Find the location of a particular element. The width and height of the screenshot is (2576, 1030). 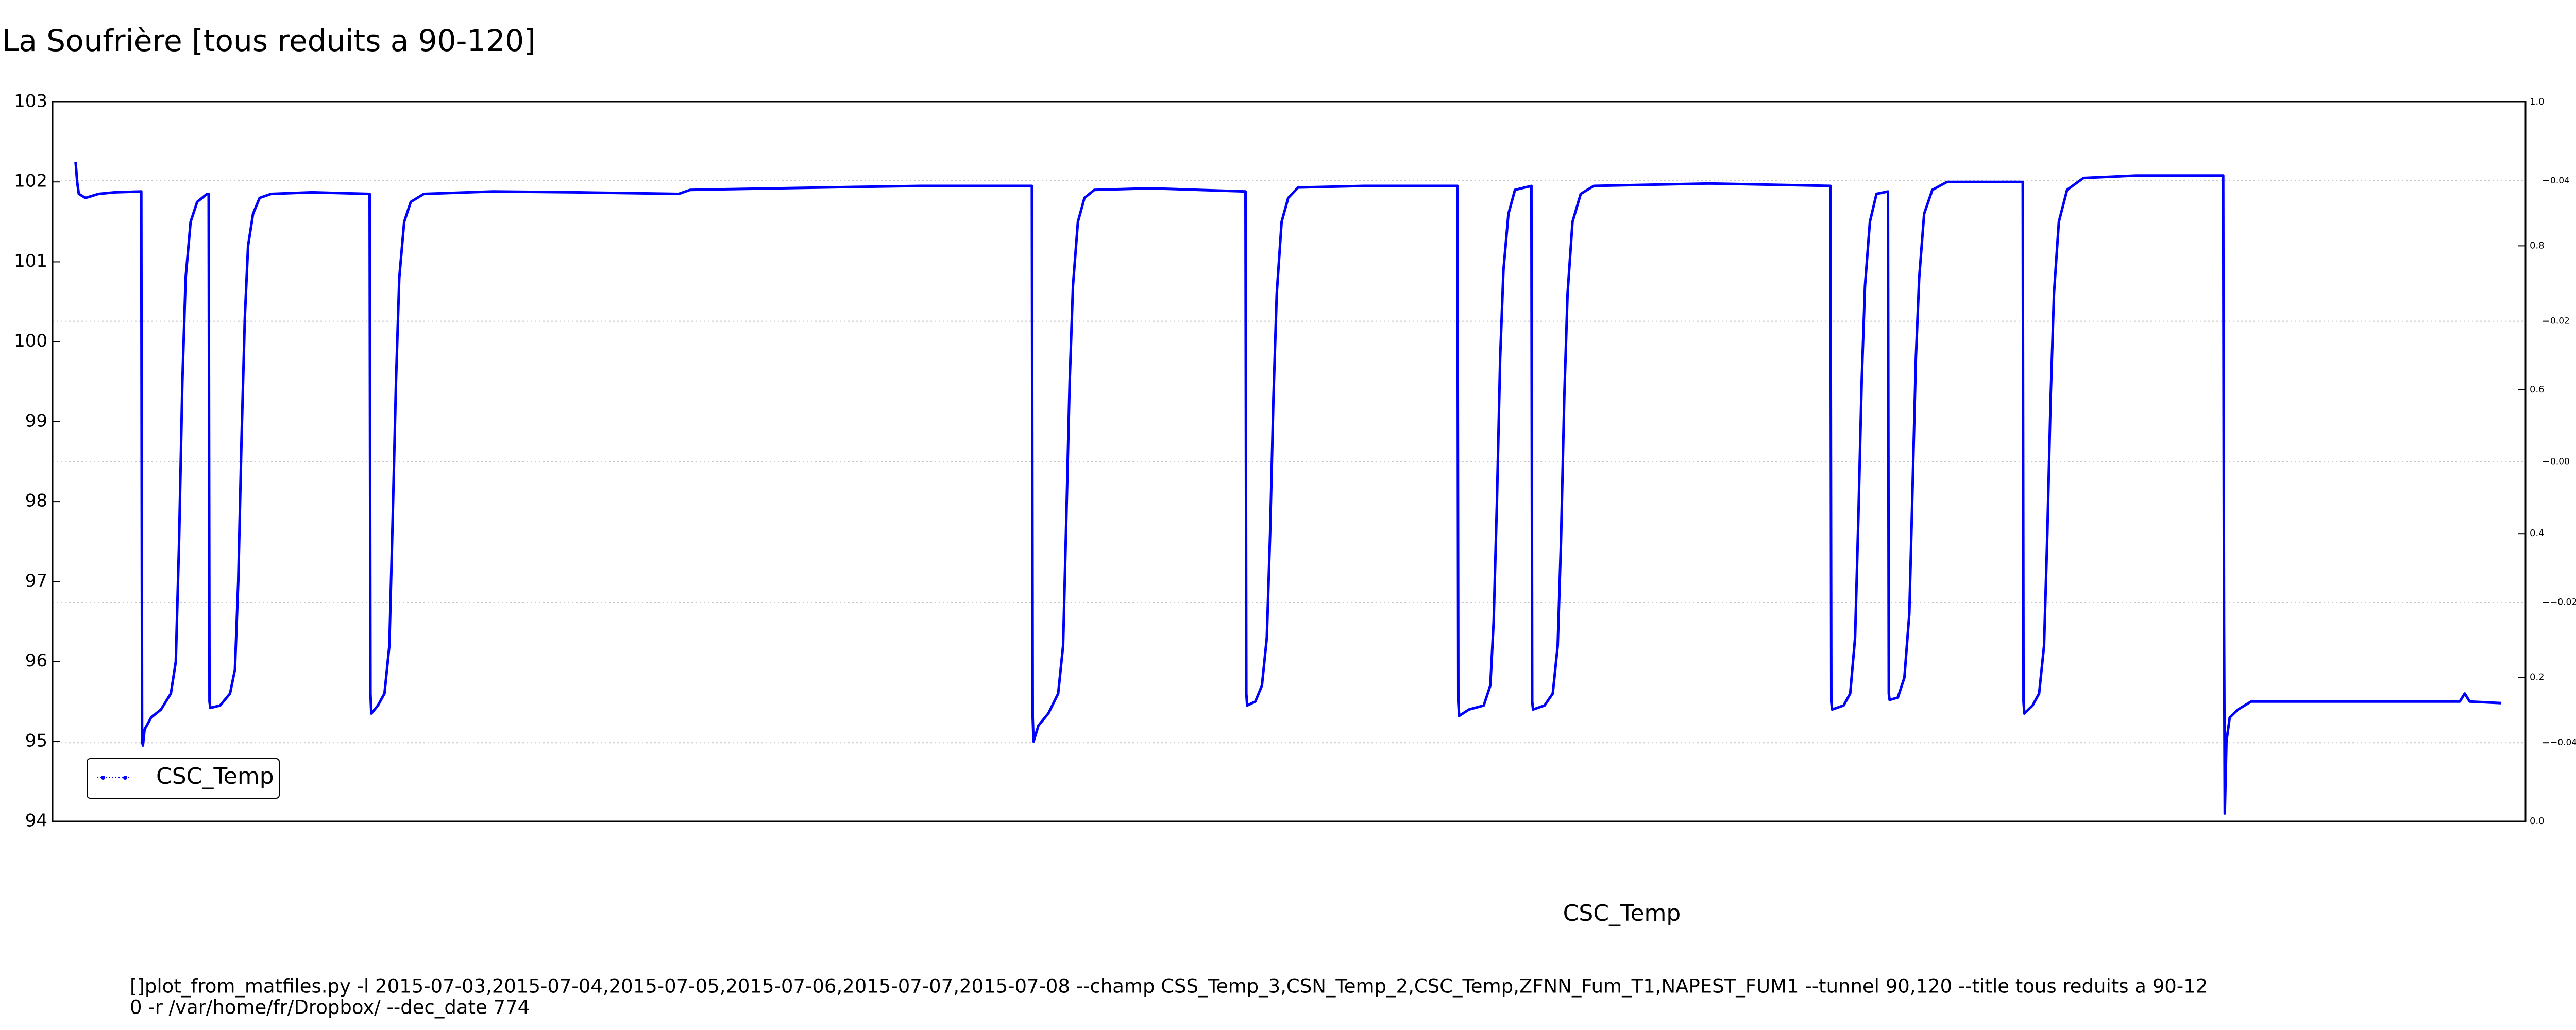

y3-tick-label: 0.00 is located at coordinates (2560, 462).